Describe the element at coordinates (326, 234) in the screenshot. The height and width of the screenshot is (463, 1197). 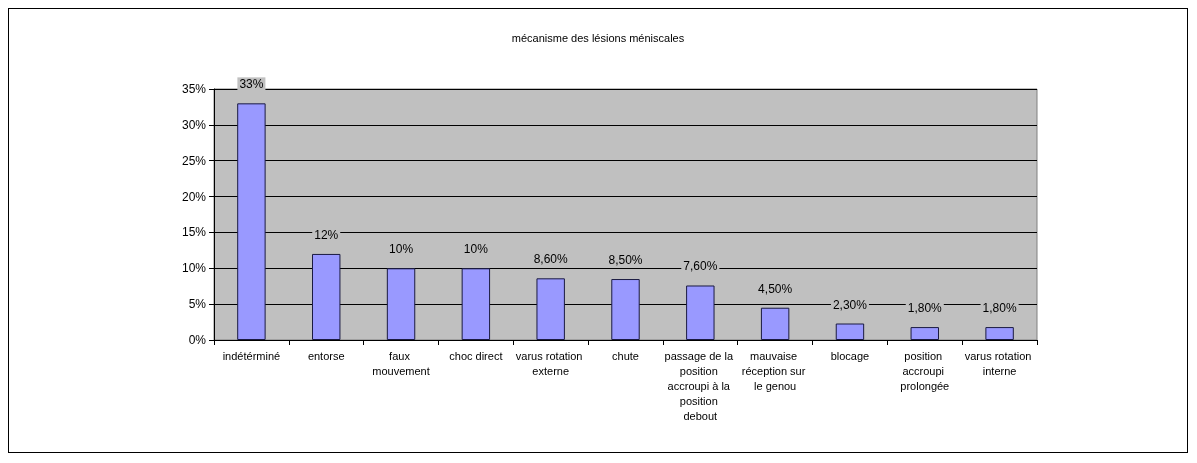
I see `data-label: 12%` at that location.